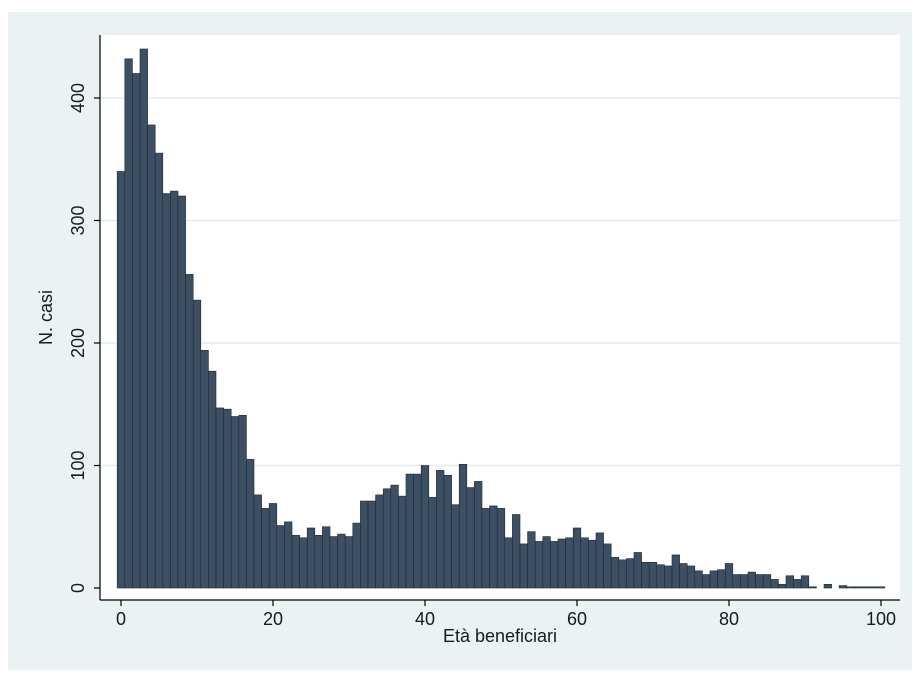  What do you see at coordinates (46, 317) in the screenshot?
I see `y-axis-label: N. casi` at bounding box center [46, 317].